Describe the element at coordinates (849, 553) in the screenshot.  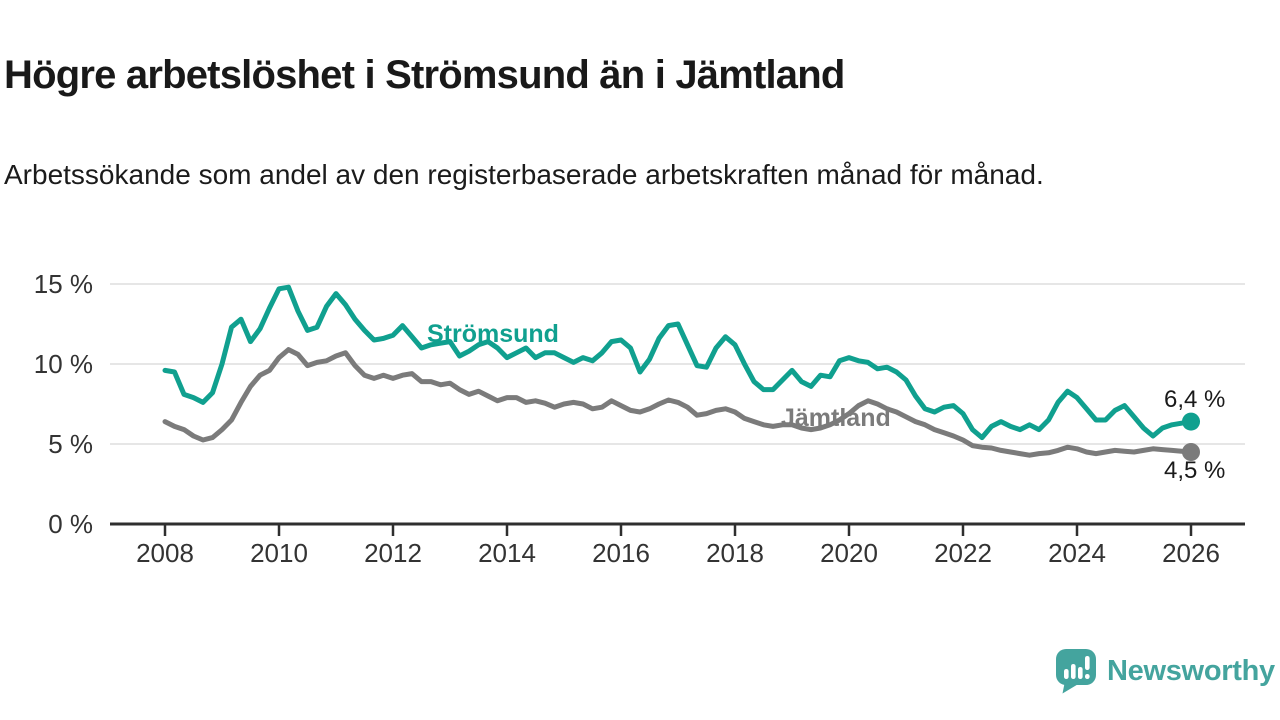
I see `x-tick-label: 2020` at that location.